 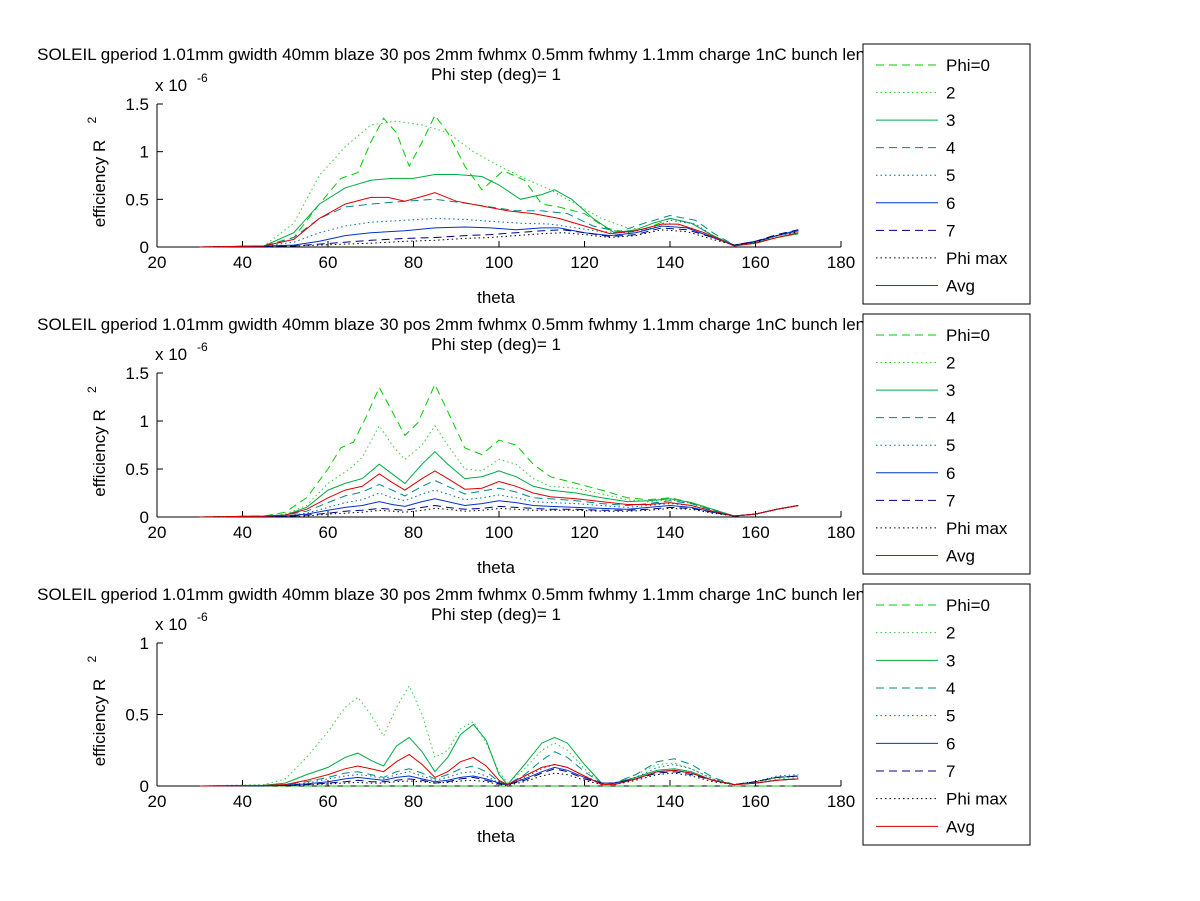 I want to click on y-tick-label: 1.5, so click(x=137, y=373).